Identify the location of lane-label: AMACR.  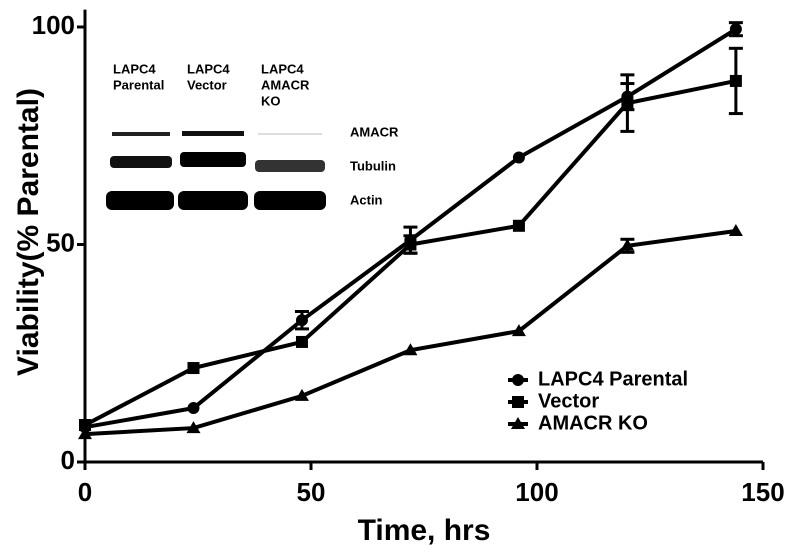
(285, 84).